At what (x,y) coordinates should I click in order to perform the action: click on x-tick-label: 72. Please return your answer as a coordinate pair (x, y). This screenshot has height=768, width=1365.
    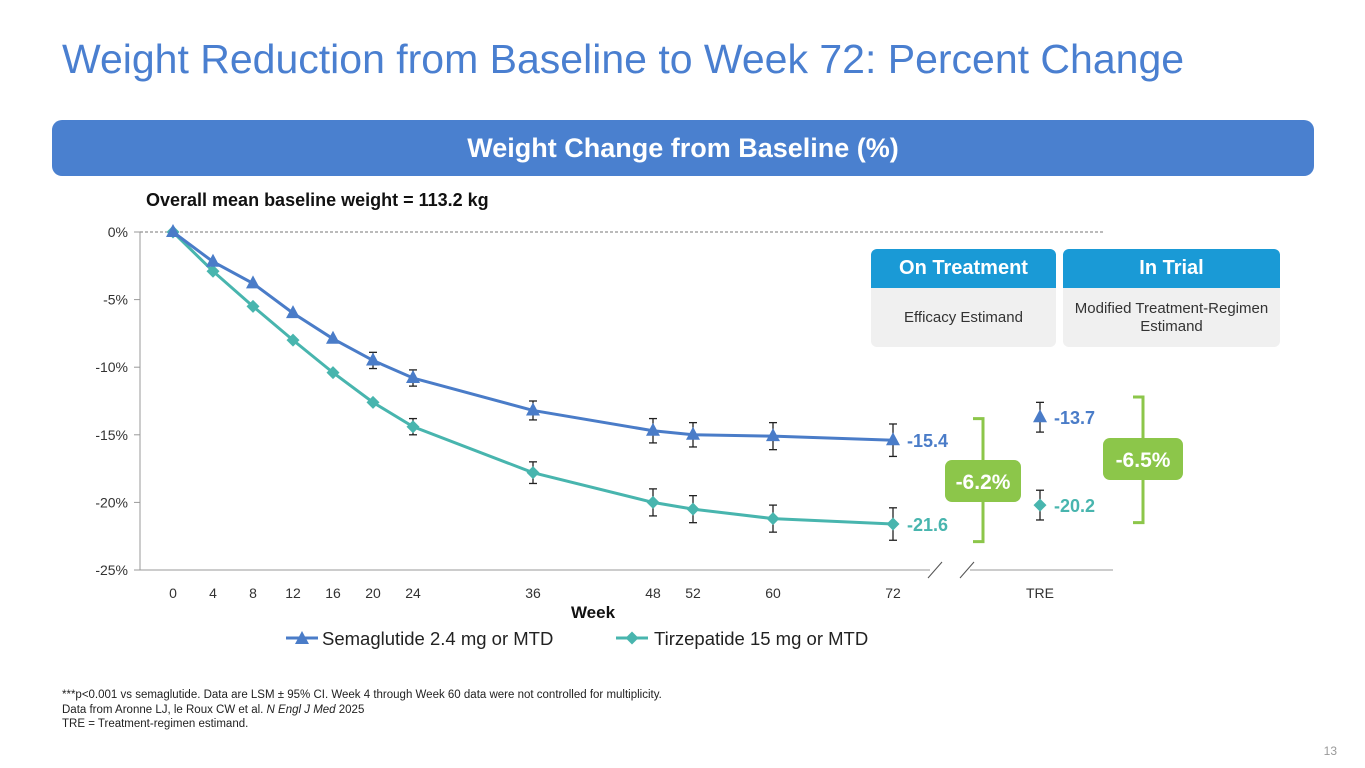
    Looking at the image, I should click on (893, 593).